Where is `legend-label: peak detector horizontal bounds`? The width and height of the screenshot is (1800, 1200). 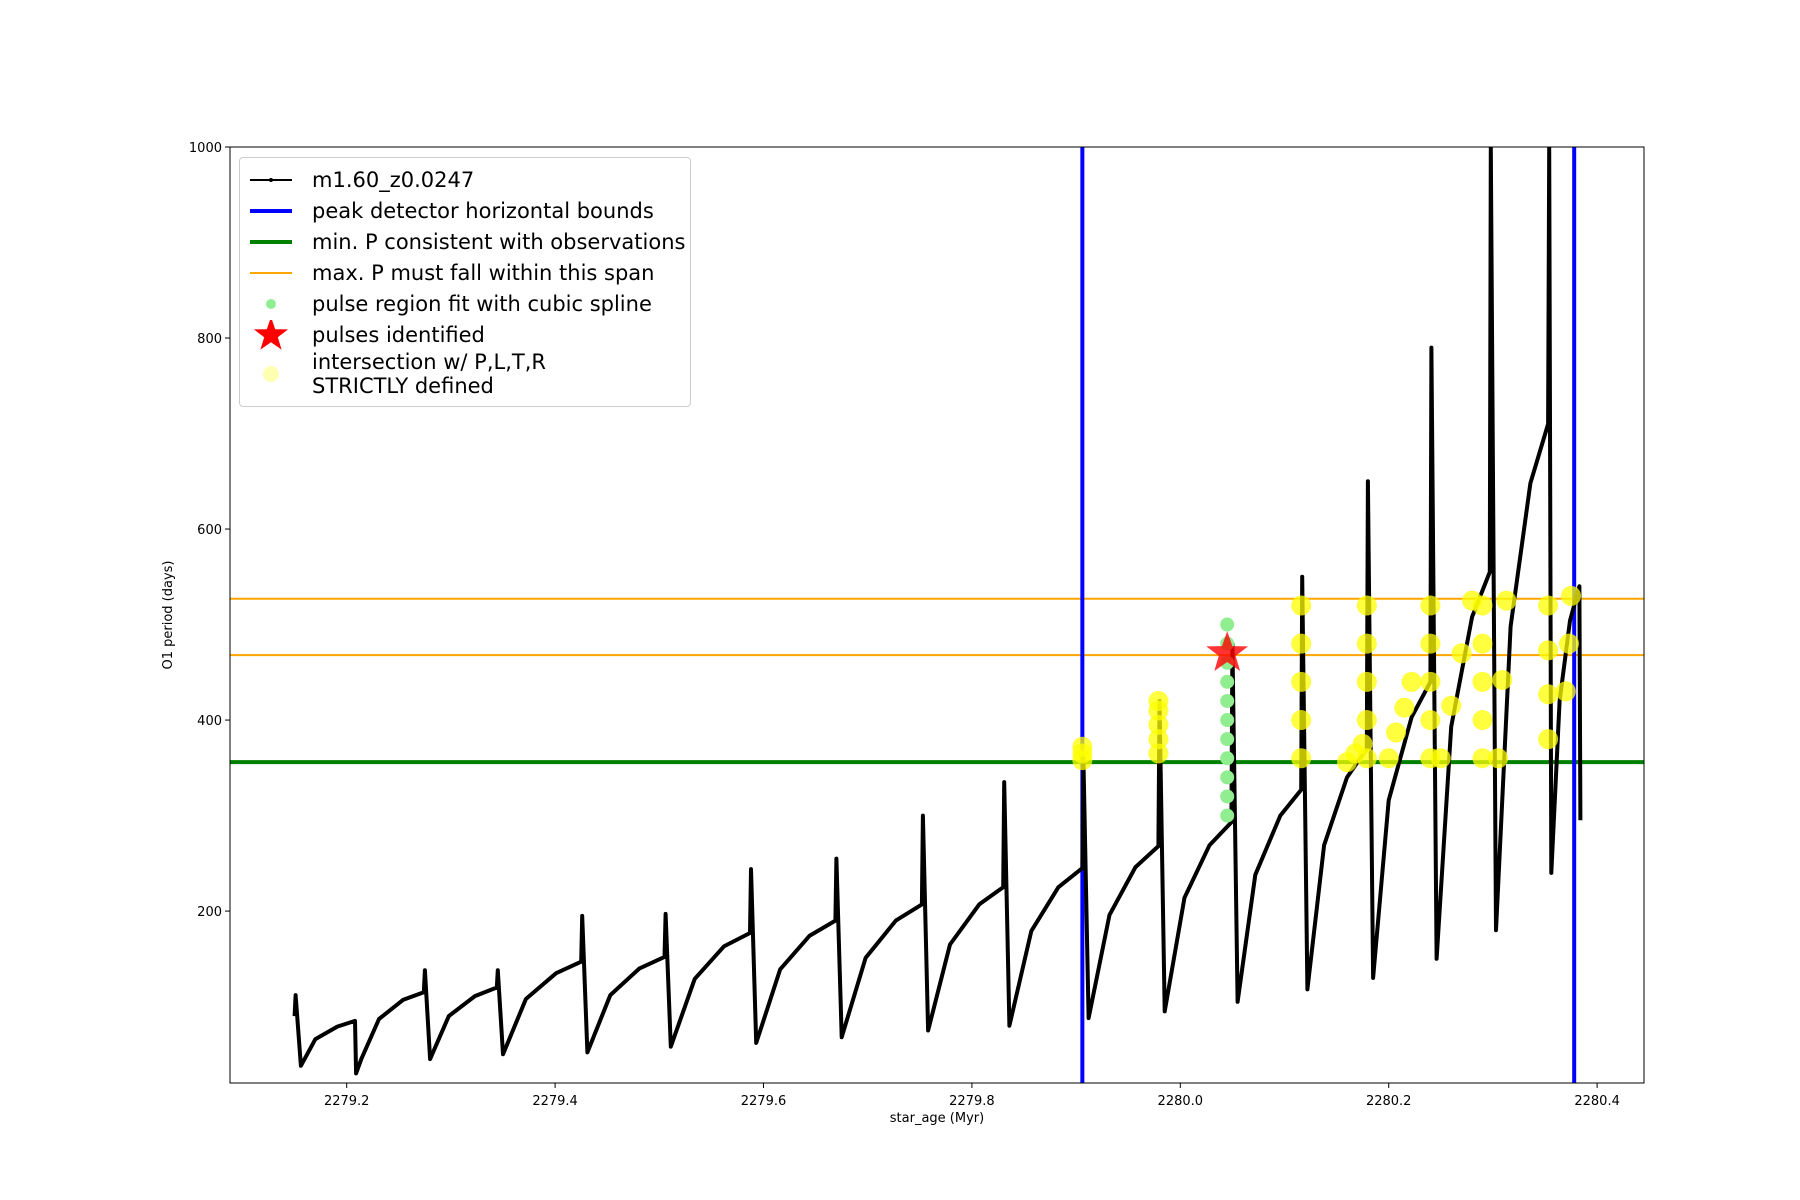
legend-label: peak detector horizontal bounds is located at coordinates (483, 210).